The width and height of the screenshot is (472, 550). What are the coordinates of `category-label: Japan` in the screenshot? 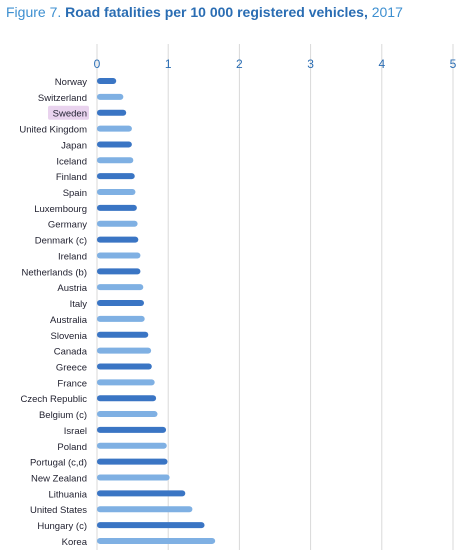 It's located at (74, 145).